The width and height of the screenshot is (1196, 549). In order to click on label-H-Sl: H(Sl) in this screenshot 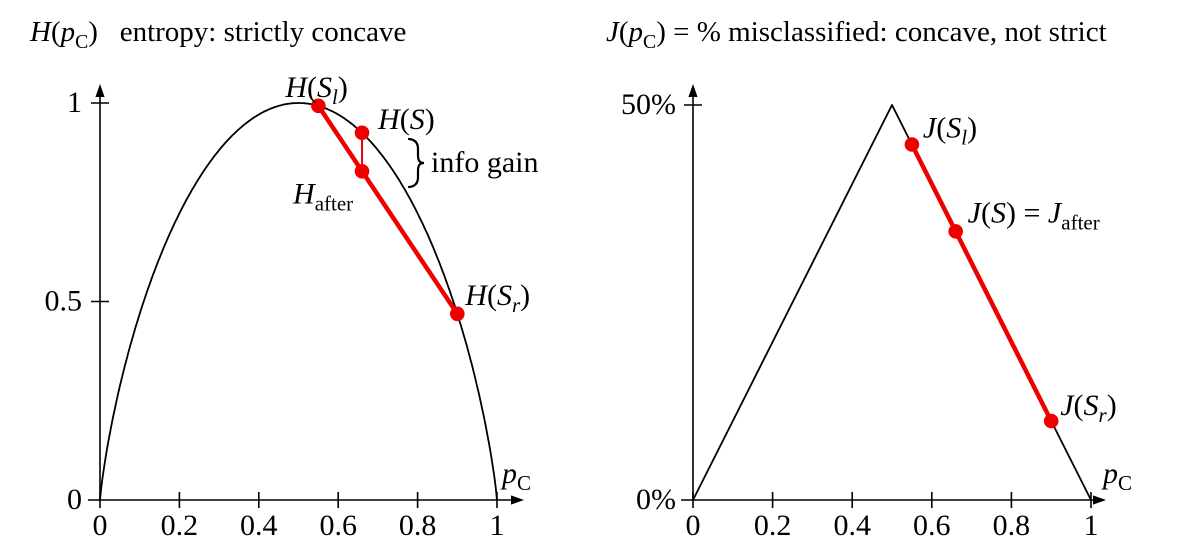, I will do `click(316, 90)`.